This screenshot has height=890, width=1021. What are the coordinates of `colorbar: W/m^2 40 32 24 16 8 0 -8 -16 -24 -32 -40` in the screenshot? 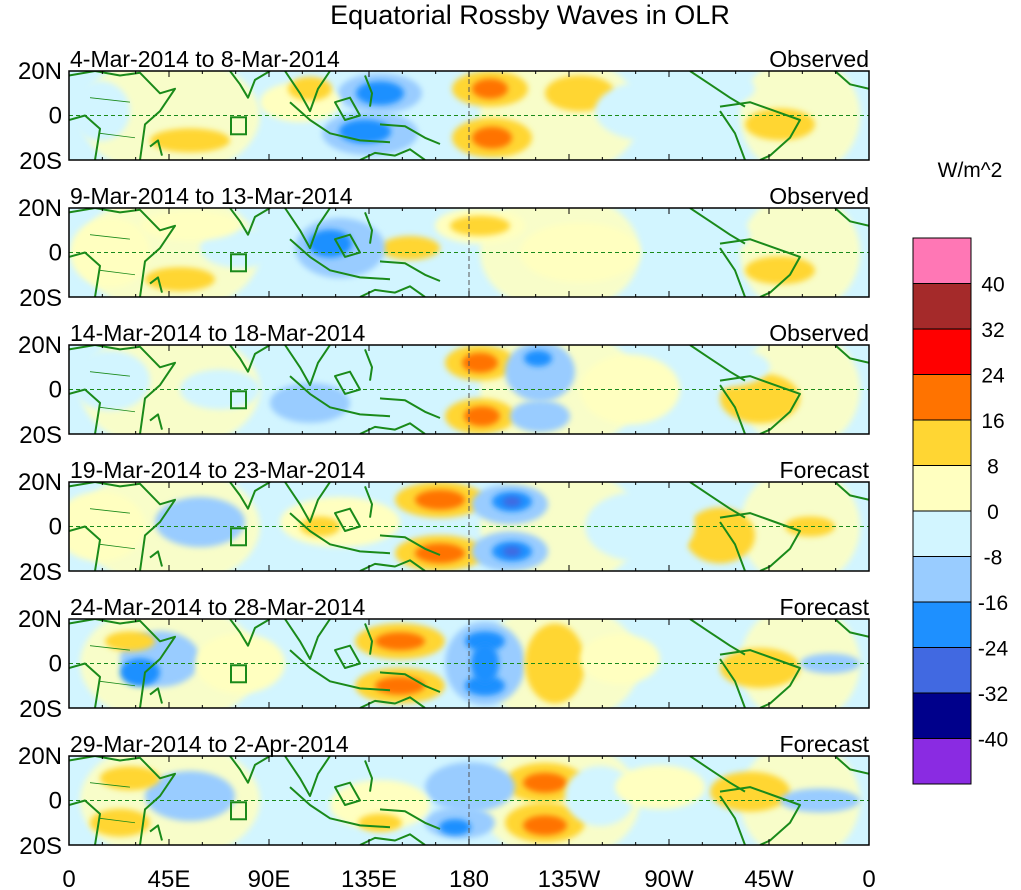 It's located at (960, 472).